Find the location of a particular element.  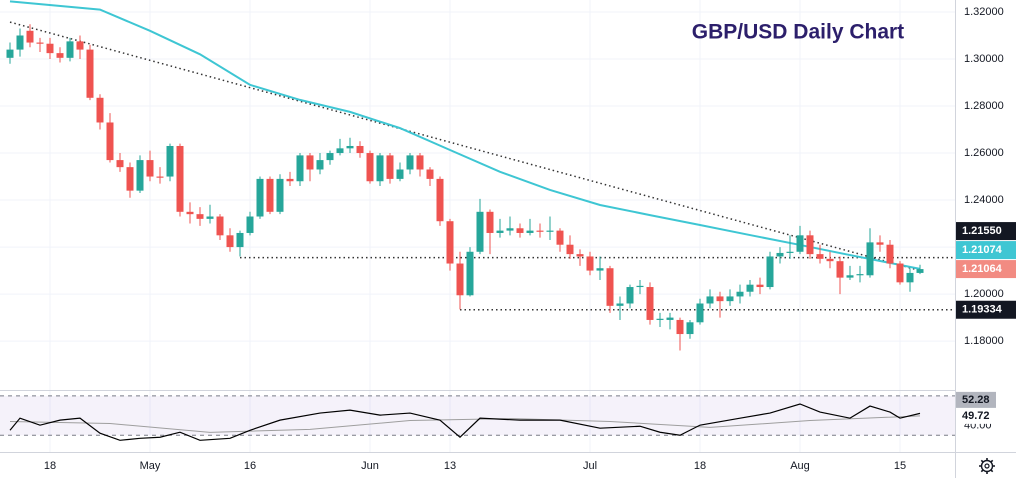

rsi-label: 52.28 is located at coordinates (976, 400).